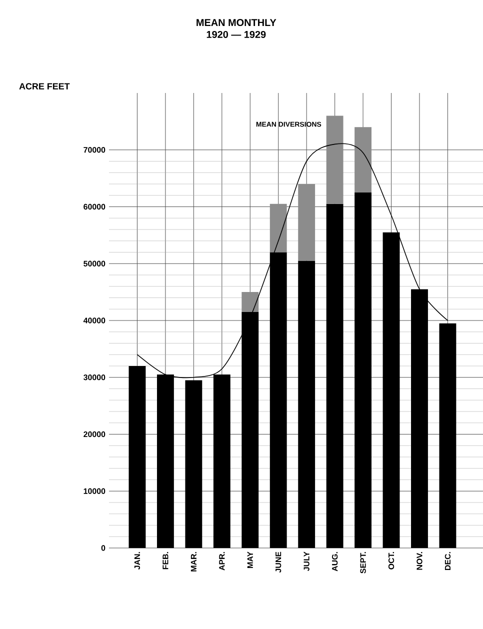 Image resolution: width=483 pixels, height=629 pixels. What do you see at coordinates (236, 22) in the screenshot?
I see `chart-title: MEAN MONTHLY` at bounding box center [236, 22].